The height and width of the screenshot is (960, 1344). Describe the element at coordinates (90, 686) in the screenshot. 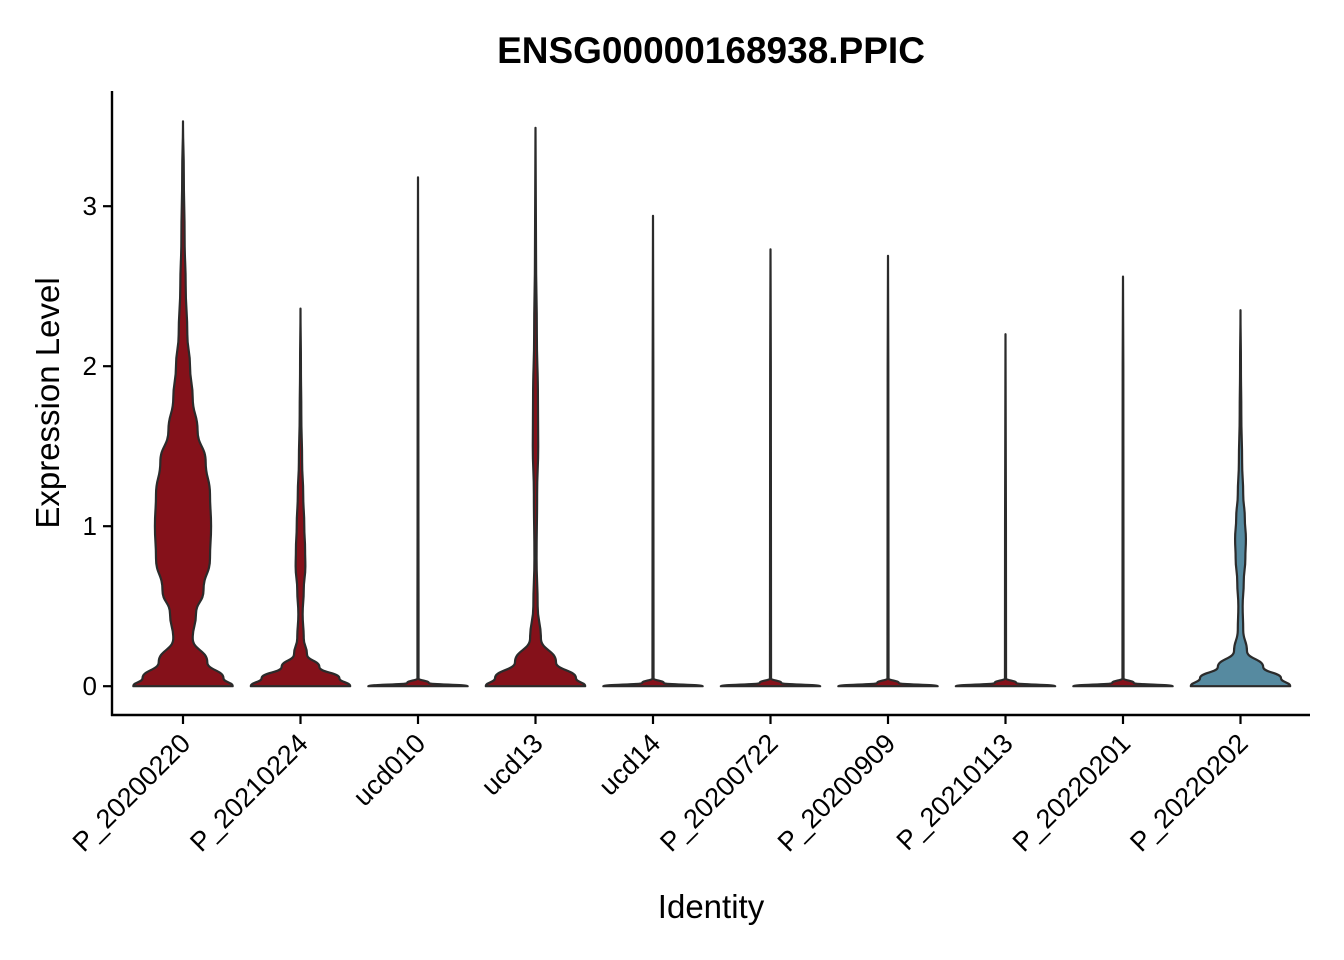

I see `y-tick-label: 0` at that location.